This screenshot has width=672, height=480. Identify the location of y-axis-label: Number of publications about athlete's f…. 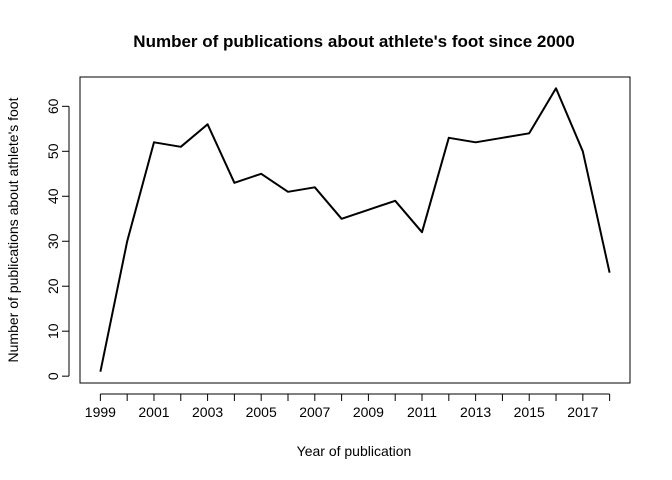
(13, 229).